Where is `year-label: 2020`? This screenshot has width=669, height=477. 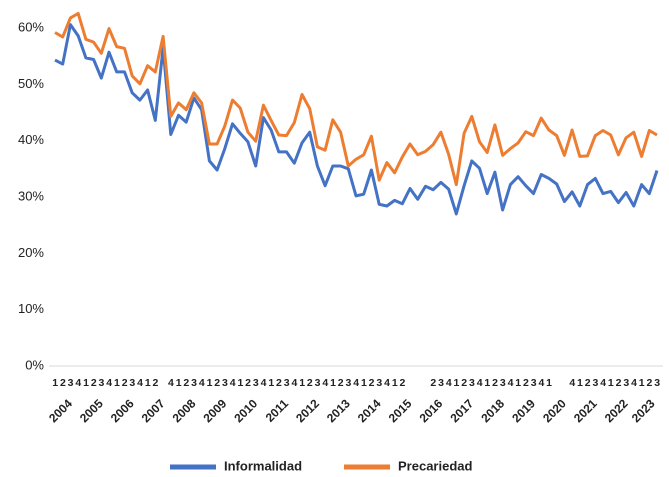
year-label: 2020 is located at coordinates (554, 410).